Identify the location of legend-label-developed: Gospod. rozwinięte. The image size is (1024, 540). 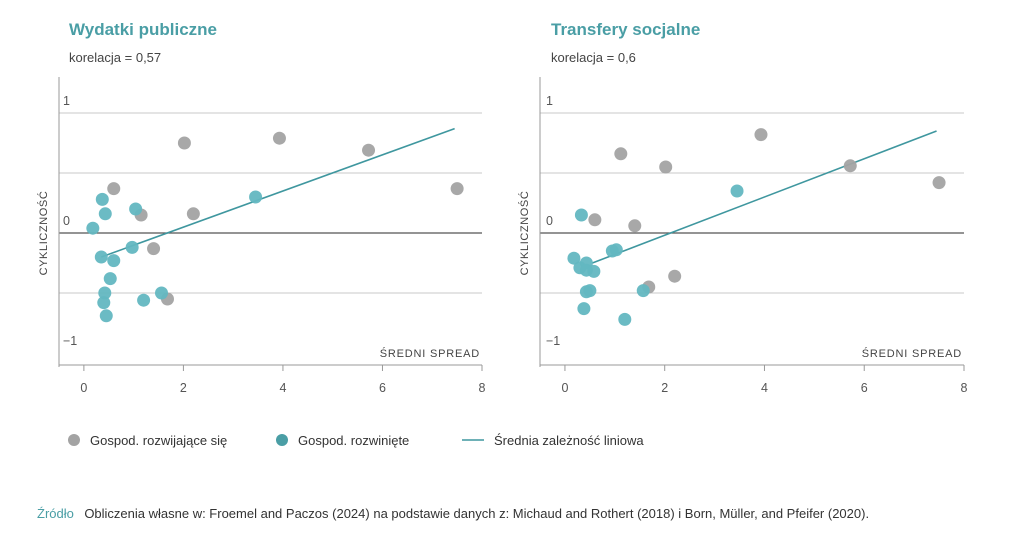
(353, 440).